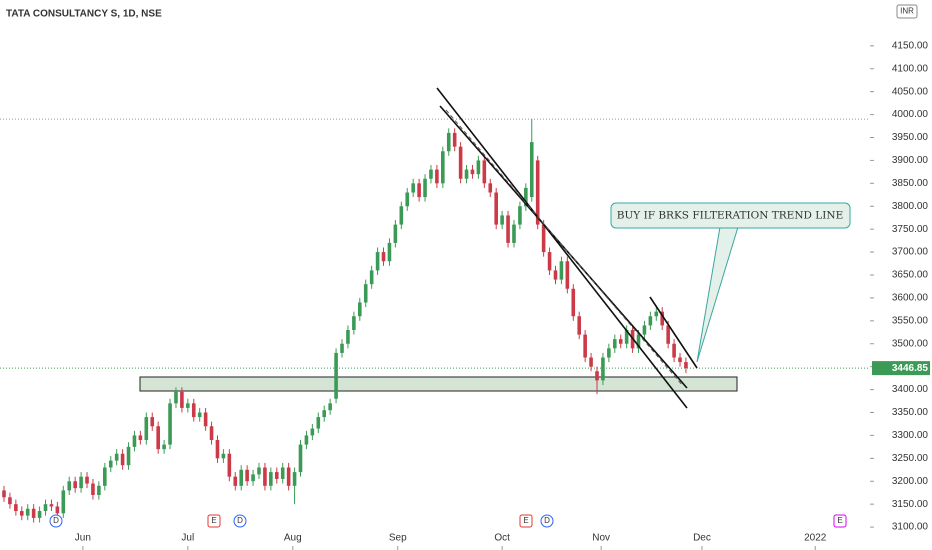  What do you see at coordinates (907, 11) in the screenshot?
I see `currency: INR` at bounding box center [907, 11].